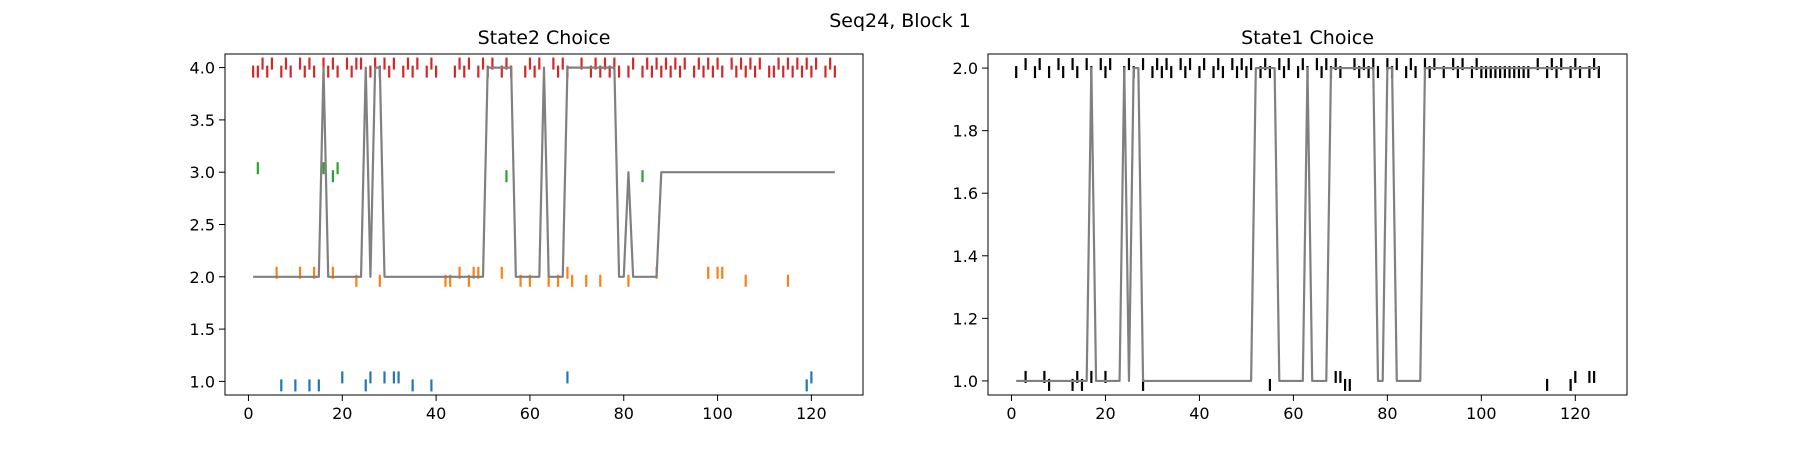 Image resolution: width=1800 pixels, height=450 pixels. Describe the element at coordinates (1387, 413) in the screenshot. I see `p1-xtick-label: 80` at that location.